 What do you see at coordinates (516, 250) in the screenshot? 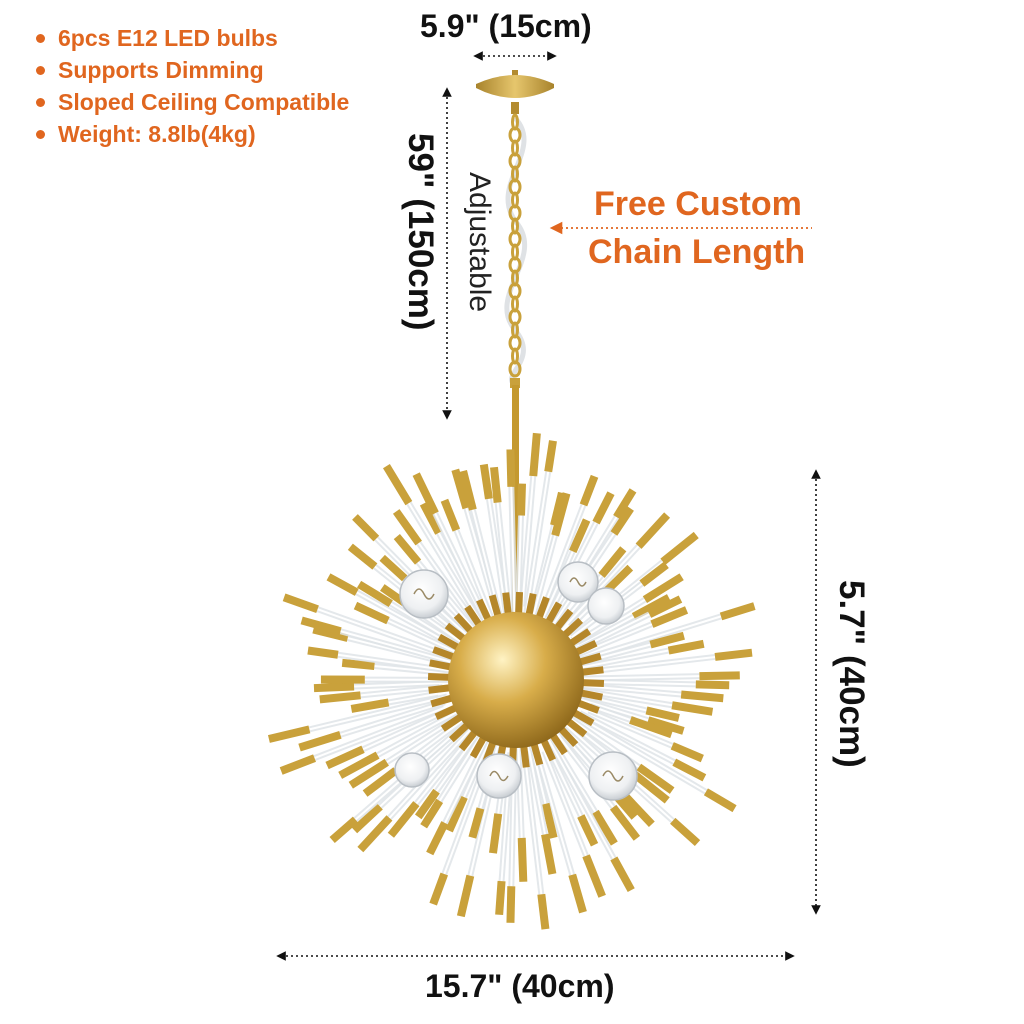
I see `hanging-chain` at bounding box center [516, 250].